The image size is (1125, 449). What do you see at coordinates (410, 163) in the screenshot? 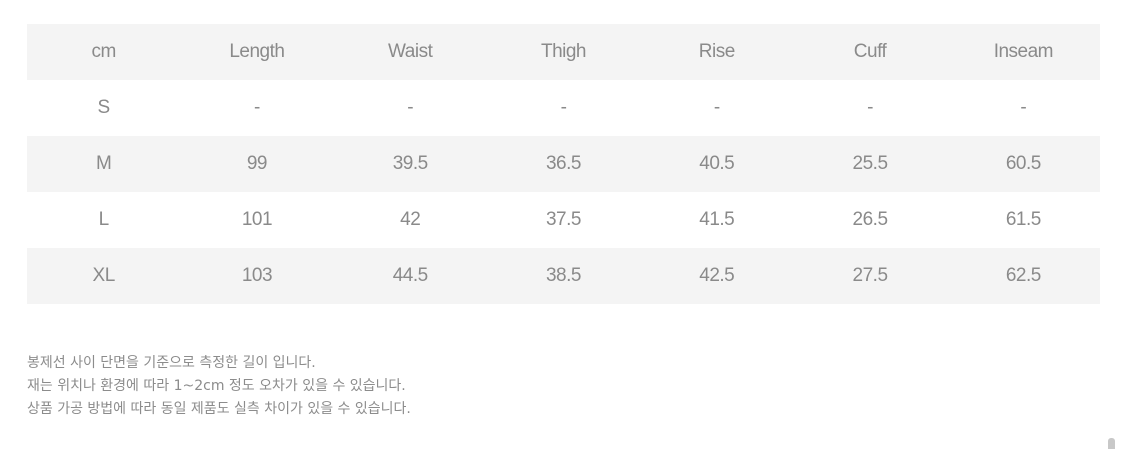
I see `table-cell: 39.5` at bounding box center [410, 163].